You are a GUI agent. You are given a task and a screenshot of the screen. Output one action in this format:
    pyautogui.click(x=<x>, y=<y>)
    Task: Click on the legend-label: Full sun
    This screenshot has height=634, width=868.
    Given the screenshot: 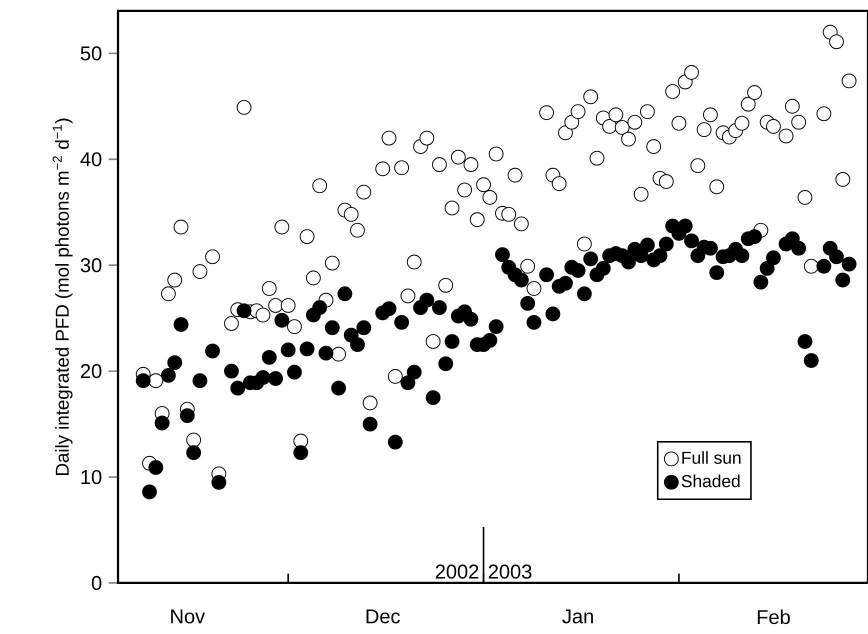 What is the action you would take?
    pyautogui.click(x=711, y=457)
    